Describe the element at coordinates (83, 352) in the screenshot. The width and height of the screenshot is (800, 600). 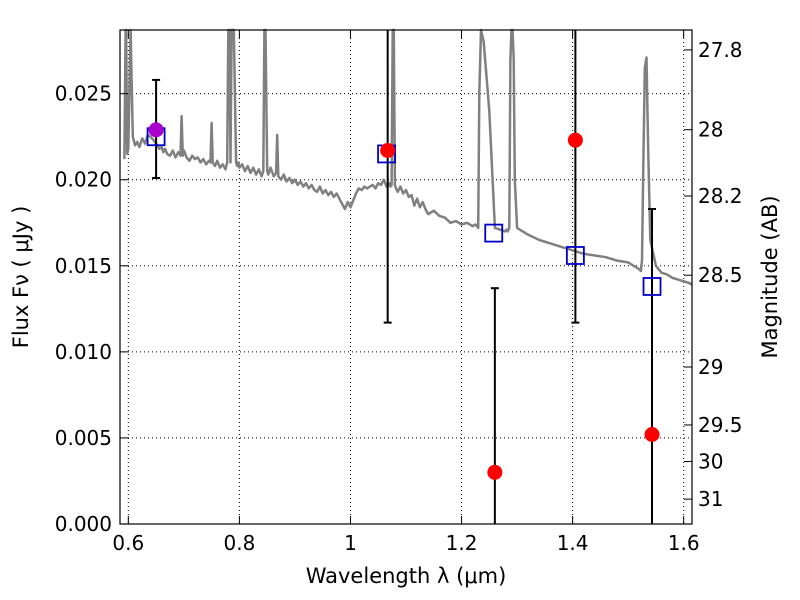
I see `y-tick-label: 0.010` at that location.